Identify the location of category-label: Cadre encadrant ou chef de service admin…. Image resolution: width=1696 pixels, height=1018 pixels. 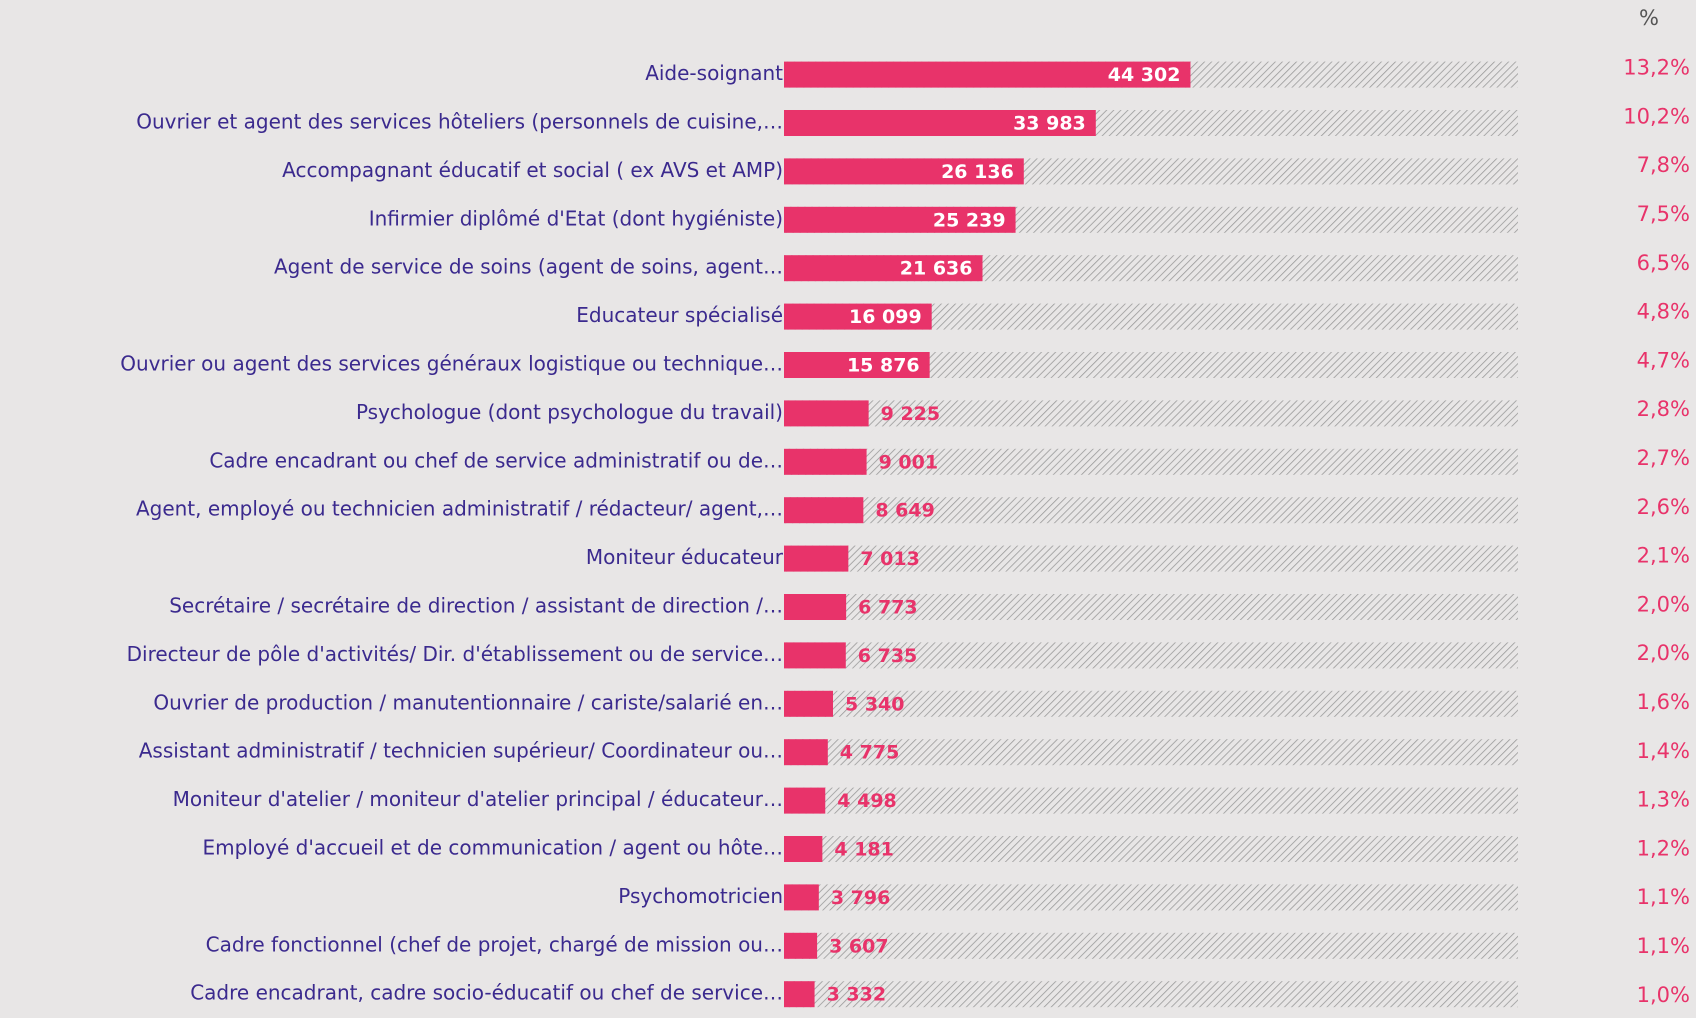
(496, 460).